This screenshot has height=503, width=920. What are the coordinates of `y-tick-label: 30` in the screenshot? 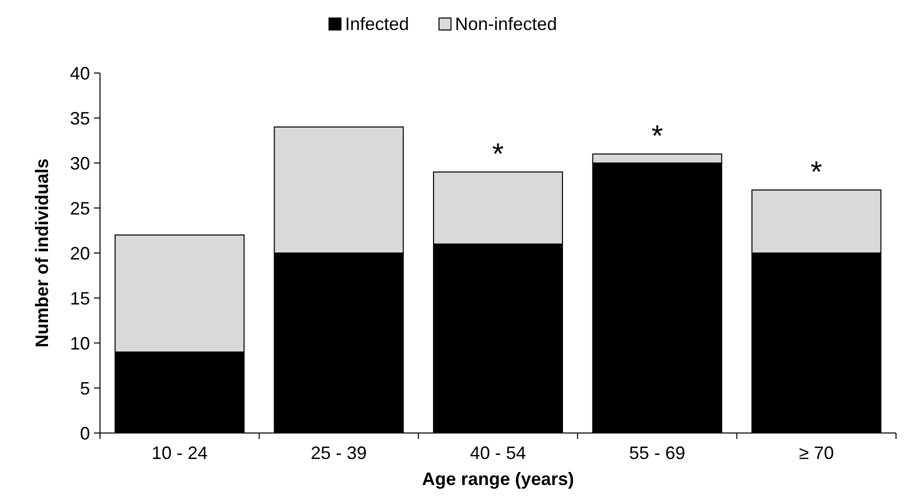 It's located at (80, 163).